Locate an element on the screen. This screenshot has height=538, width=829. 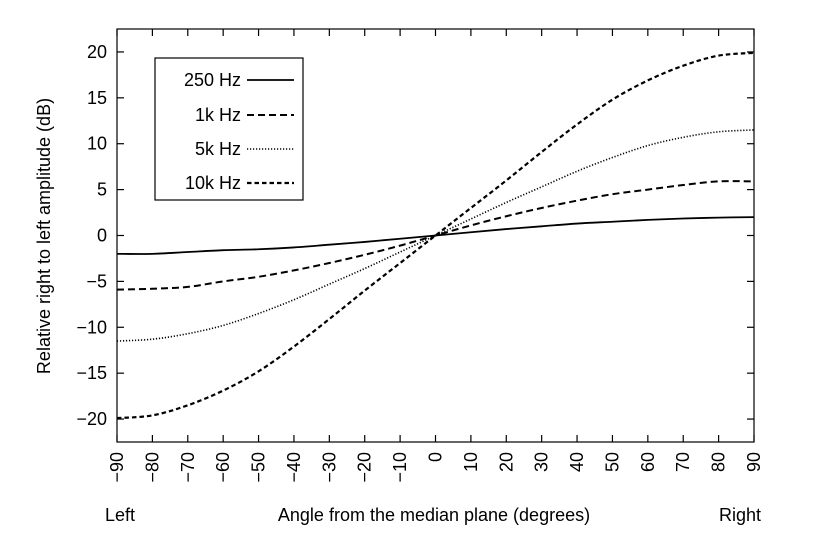
y-tick-label: 15 is located at coordinates (97, 98).